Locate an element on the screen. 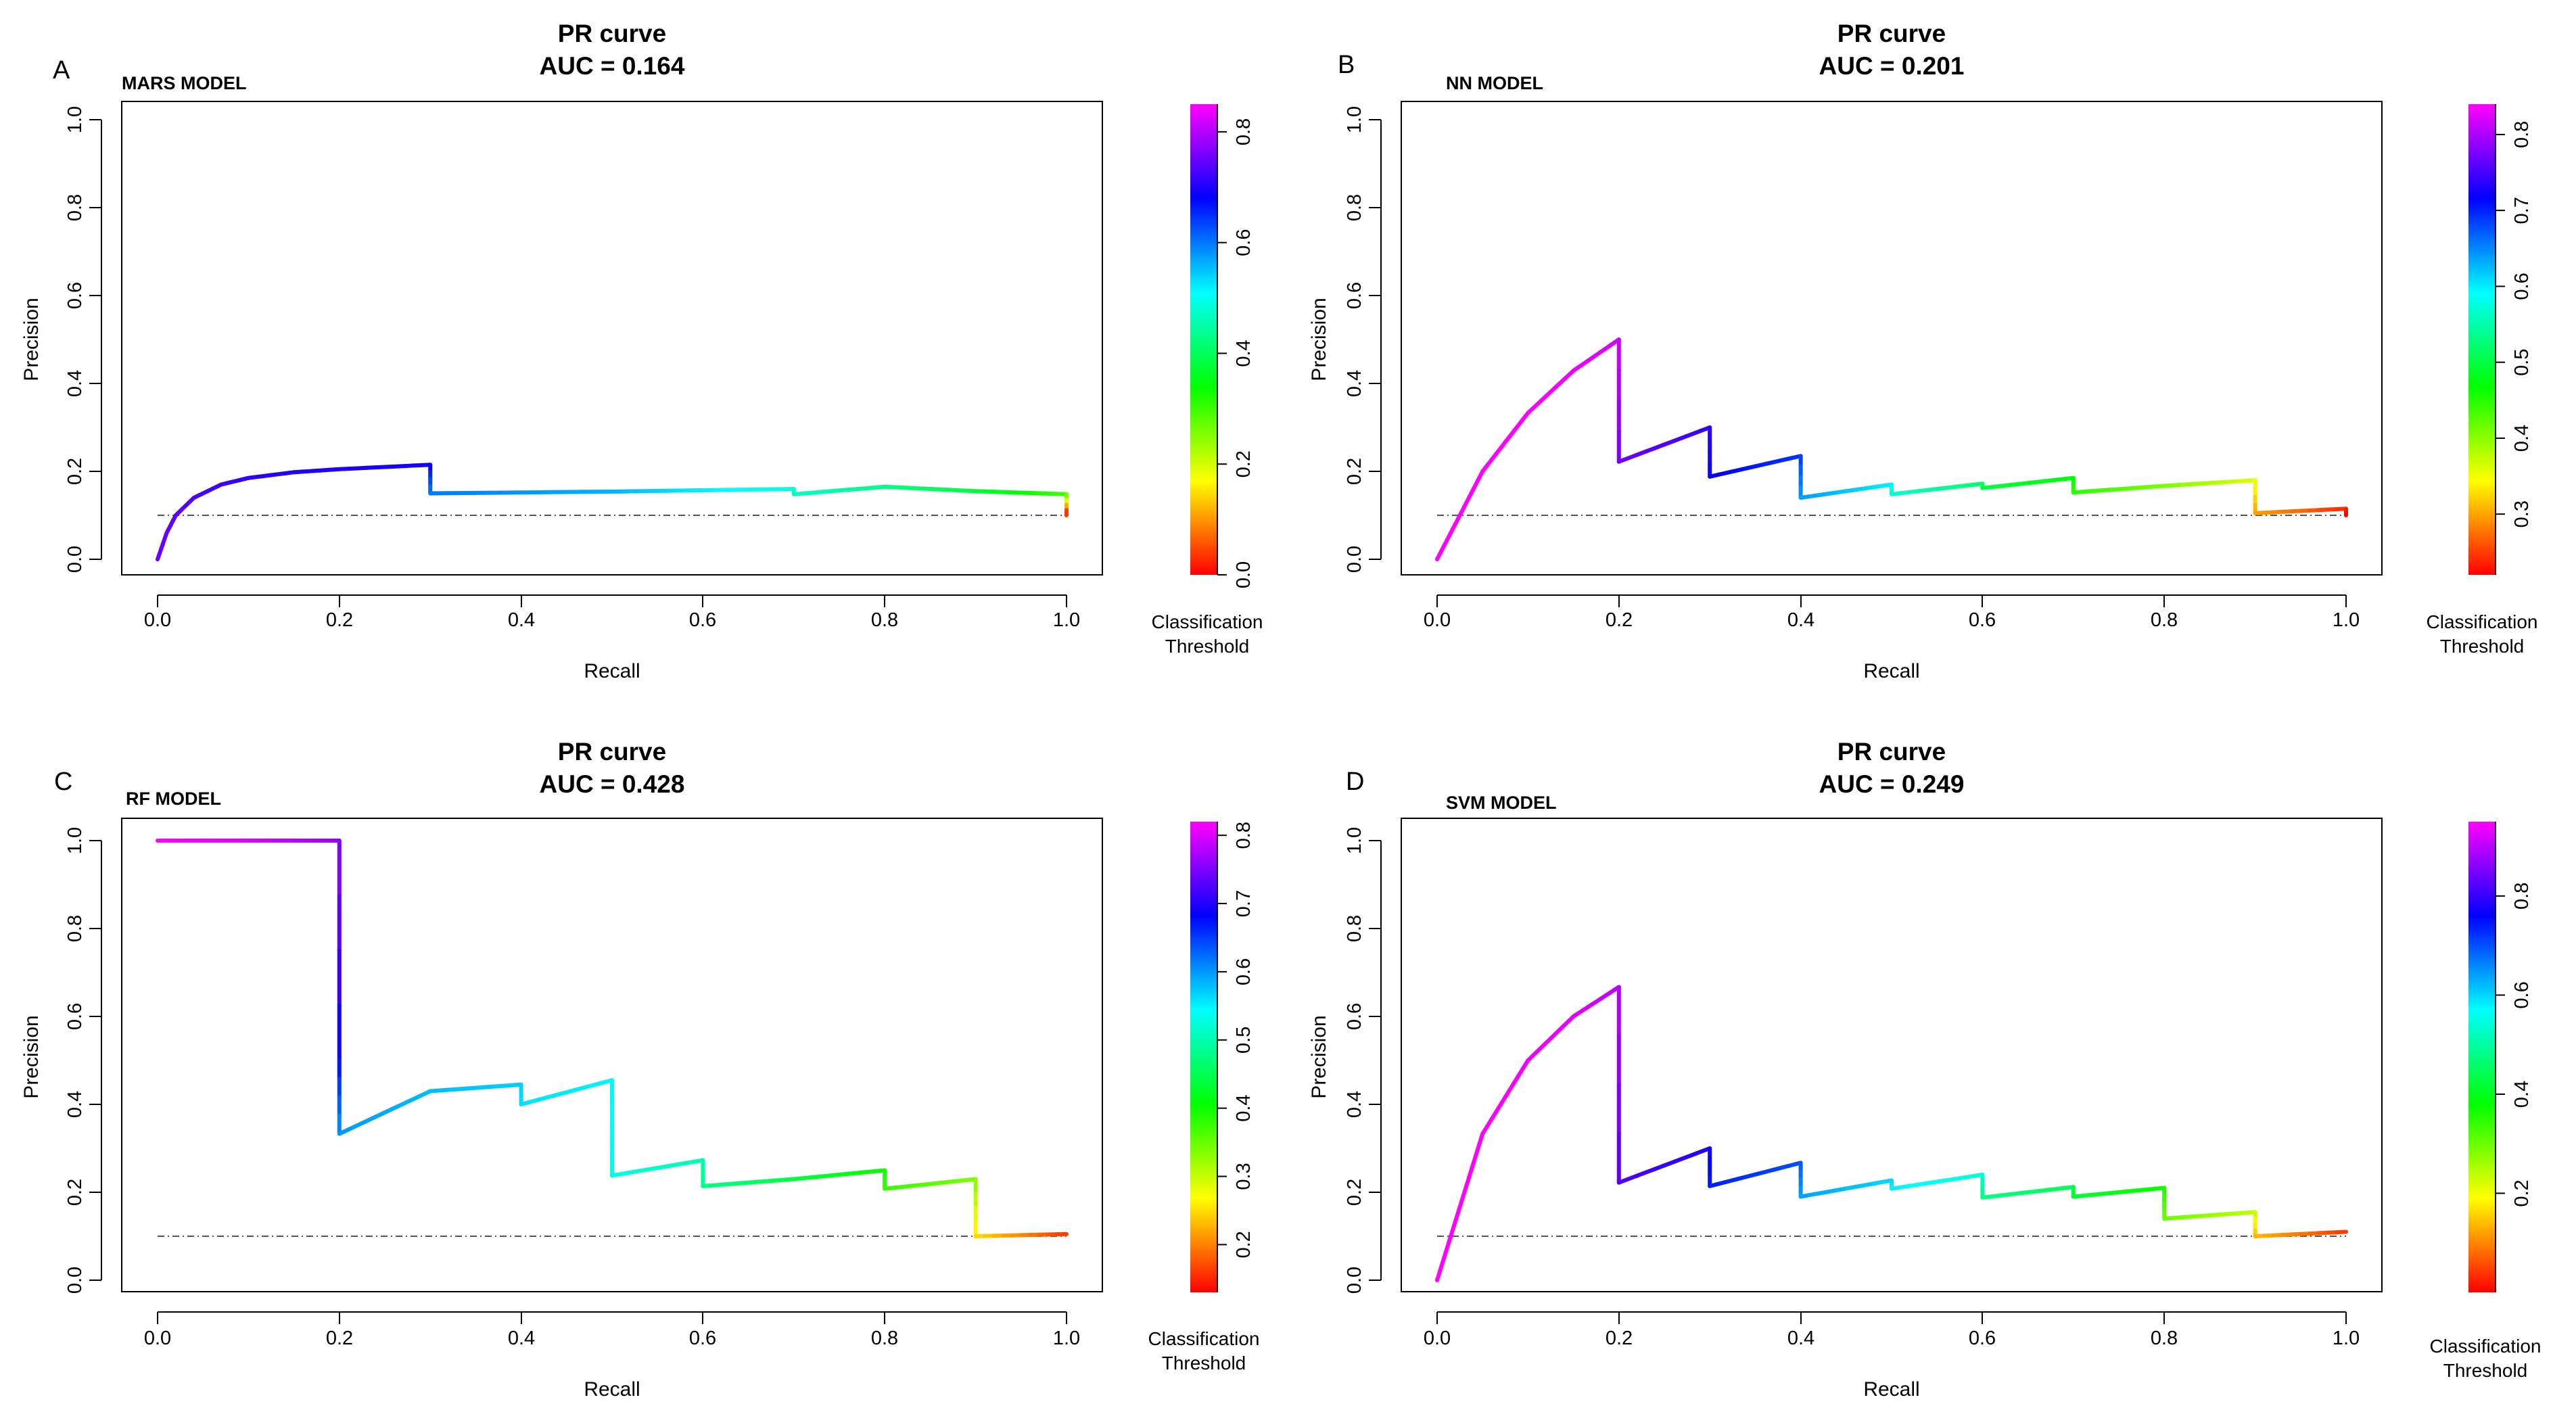  curve-d is located at coordinates (1891, 1133).